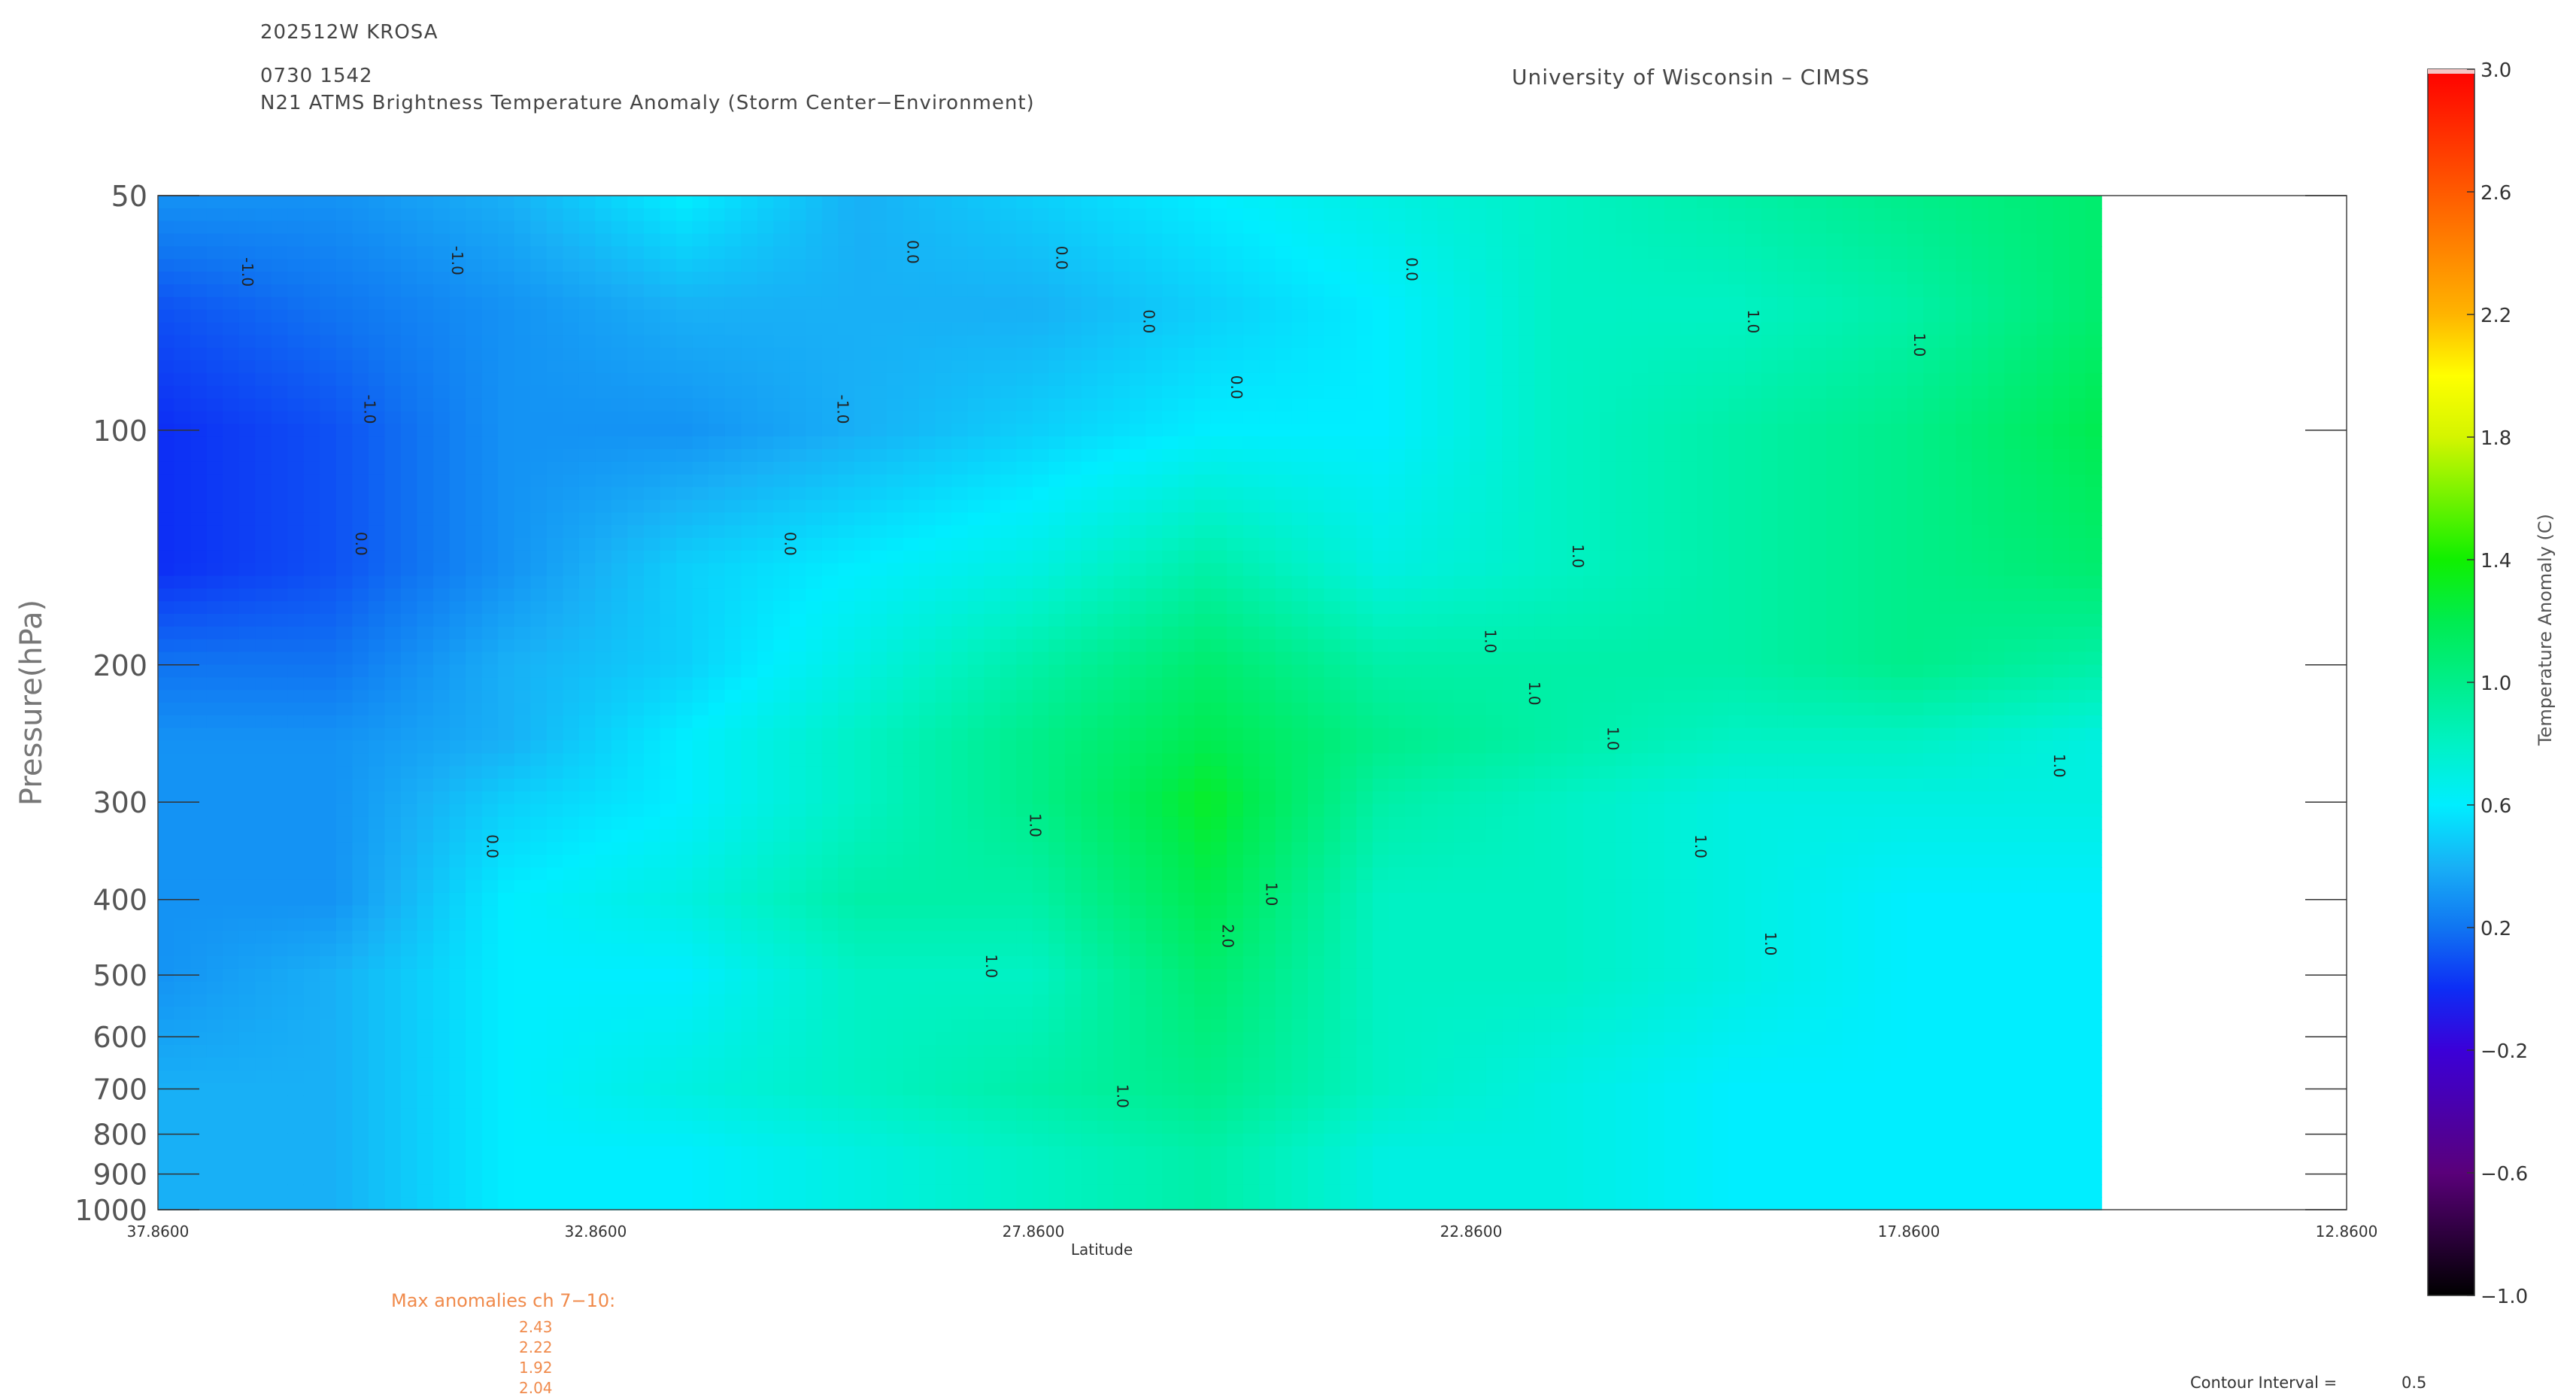 This screenshot has width=2576, height=1397. What do you see at coordinates (1102, 1250) in the screenshot?
I see `x-axis-label: Latitude` at bounding box center [1102, 1250].